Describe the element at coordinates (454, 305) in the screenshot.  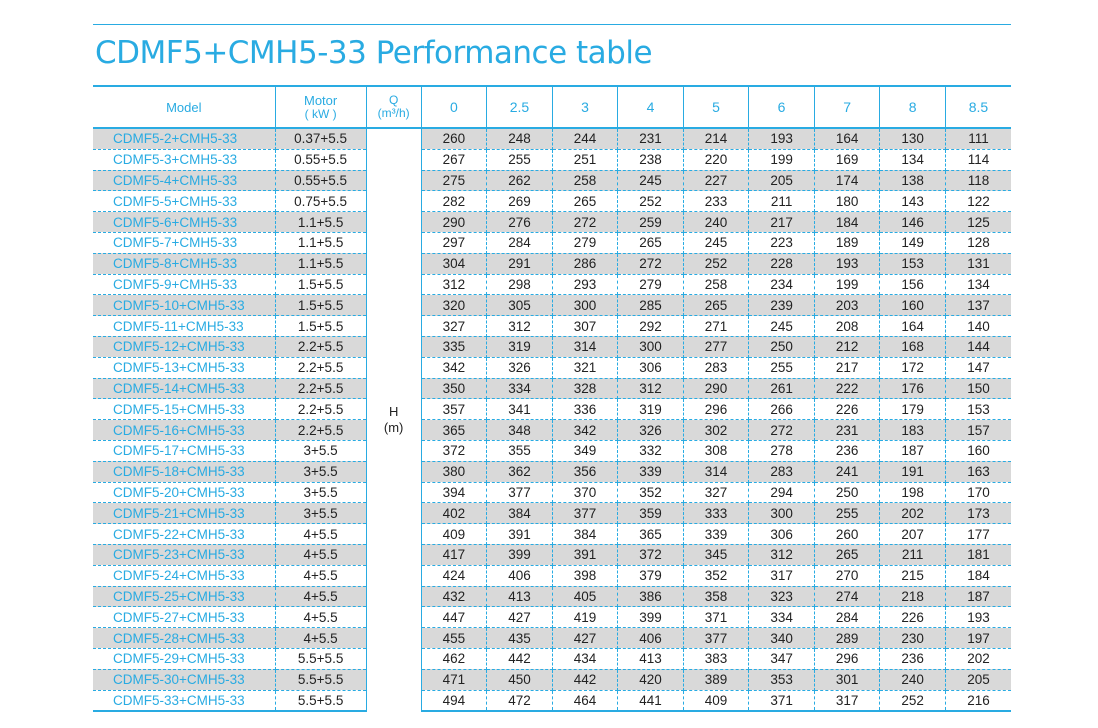
I see `head-value-cell: 320` at that location.